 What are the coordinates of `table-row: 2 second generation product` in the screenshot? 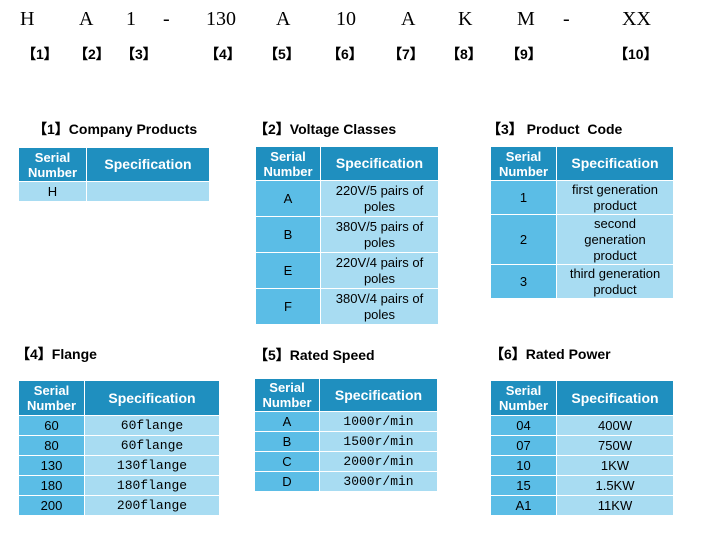 It's located at (582, 239).